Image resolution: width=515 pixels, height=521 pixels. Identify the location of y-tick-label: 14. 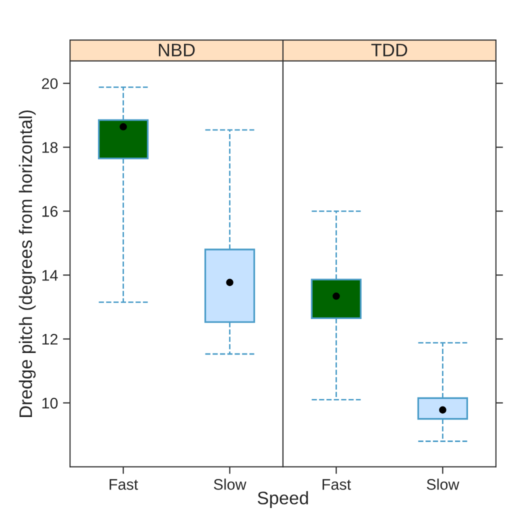
(50, 275).